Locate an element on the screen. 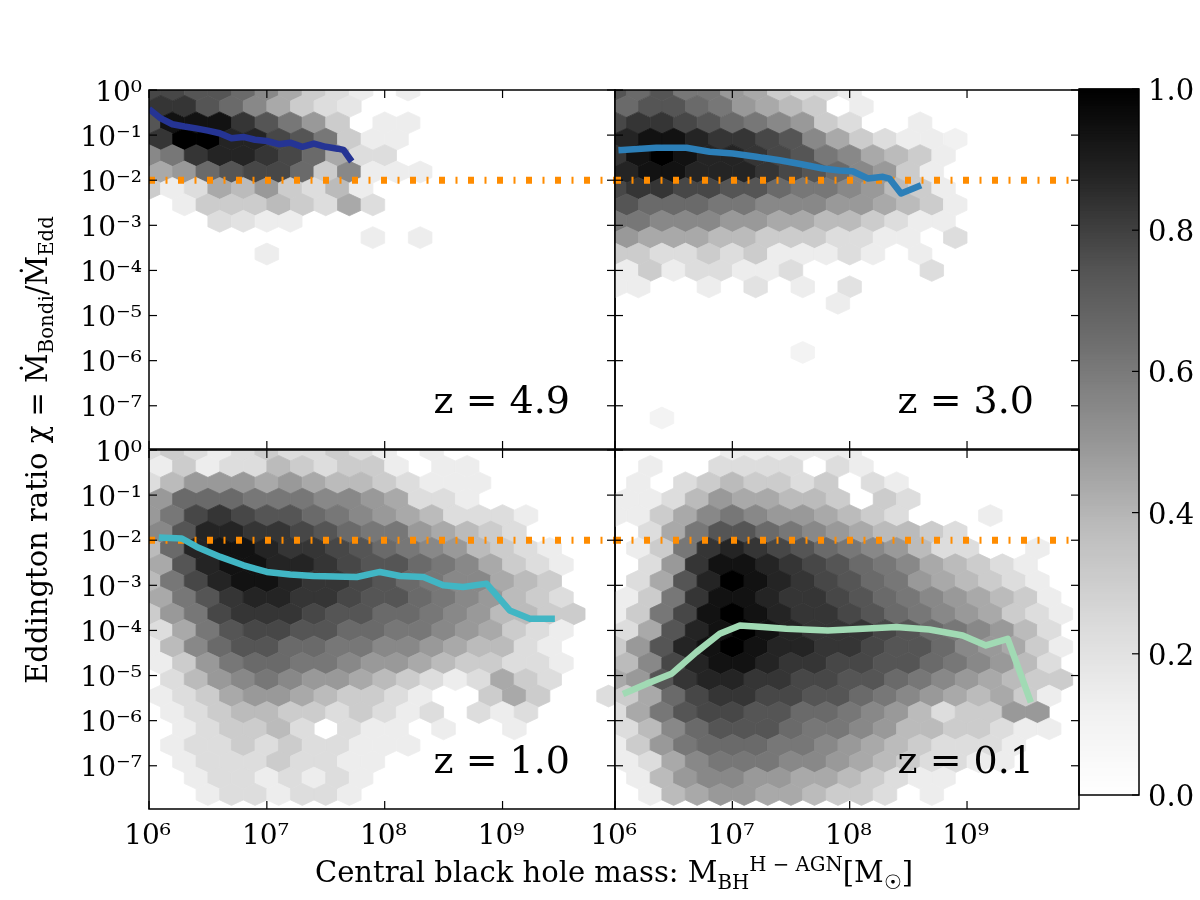 Image resolution: width=1200 pixels, height=900 pixels. color-bar-label: 0.2 is located at coordinates (1171, 654).